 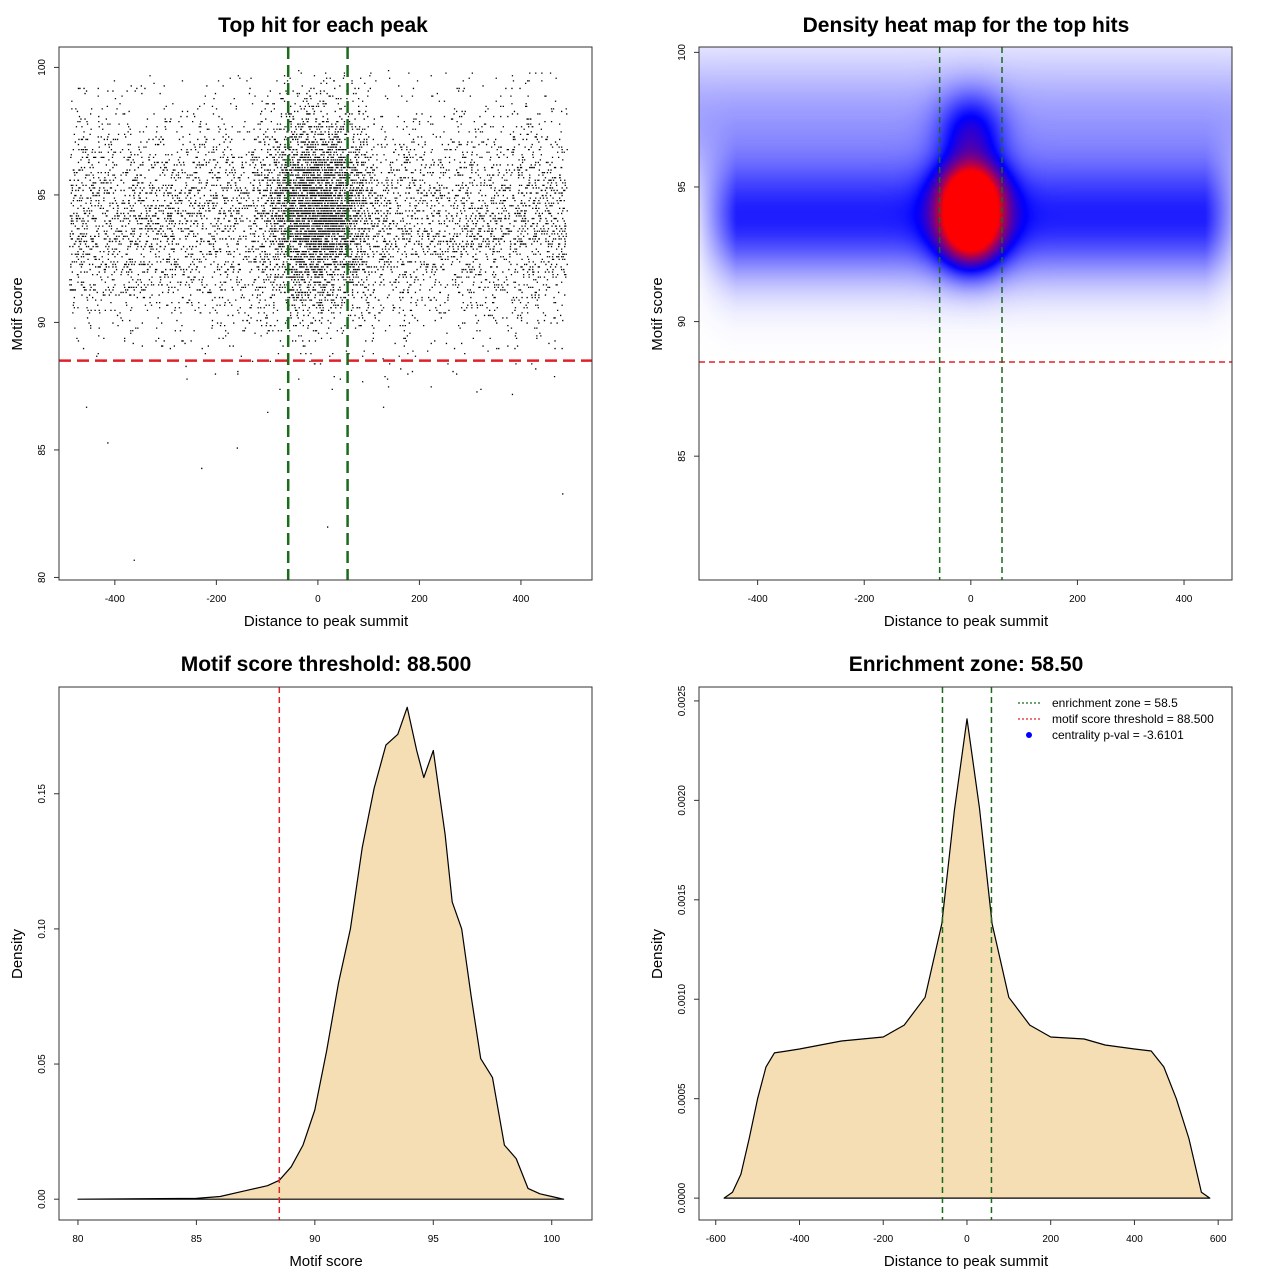 What do you see at coordinates (321, 953) in the screenshot?
I see `score-density-curve` at bounding box center [321, 953].